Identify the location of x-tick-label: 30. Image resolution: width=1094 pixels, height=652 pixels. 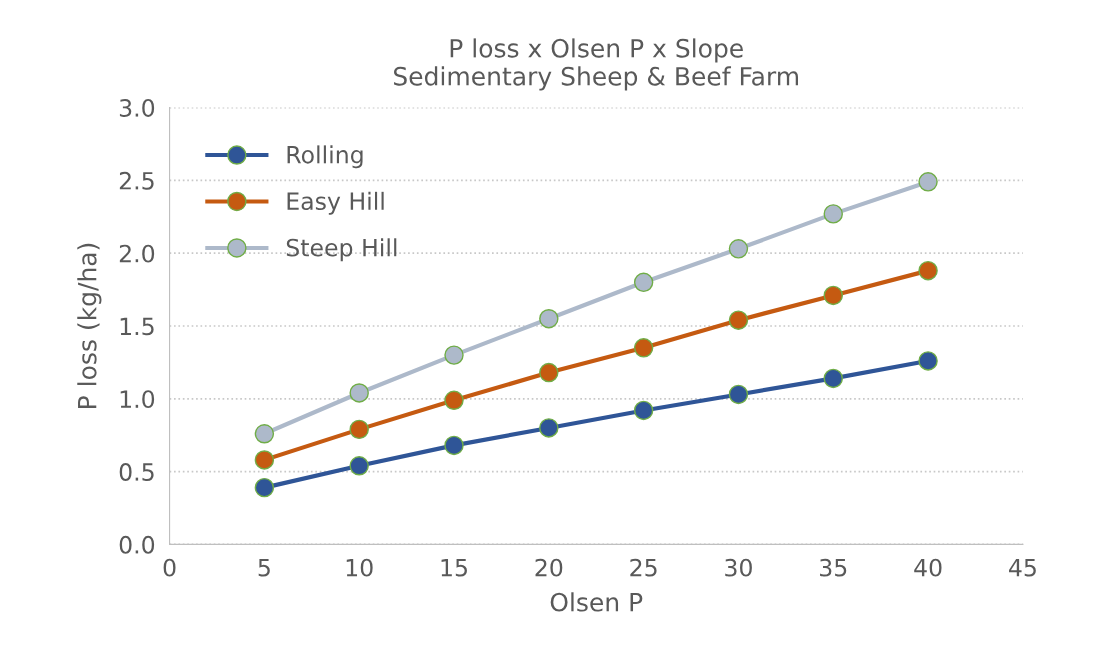
(738, 567).